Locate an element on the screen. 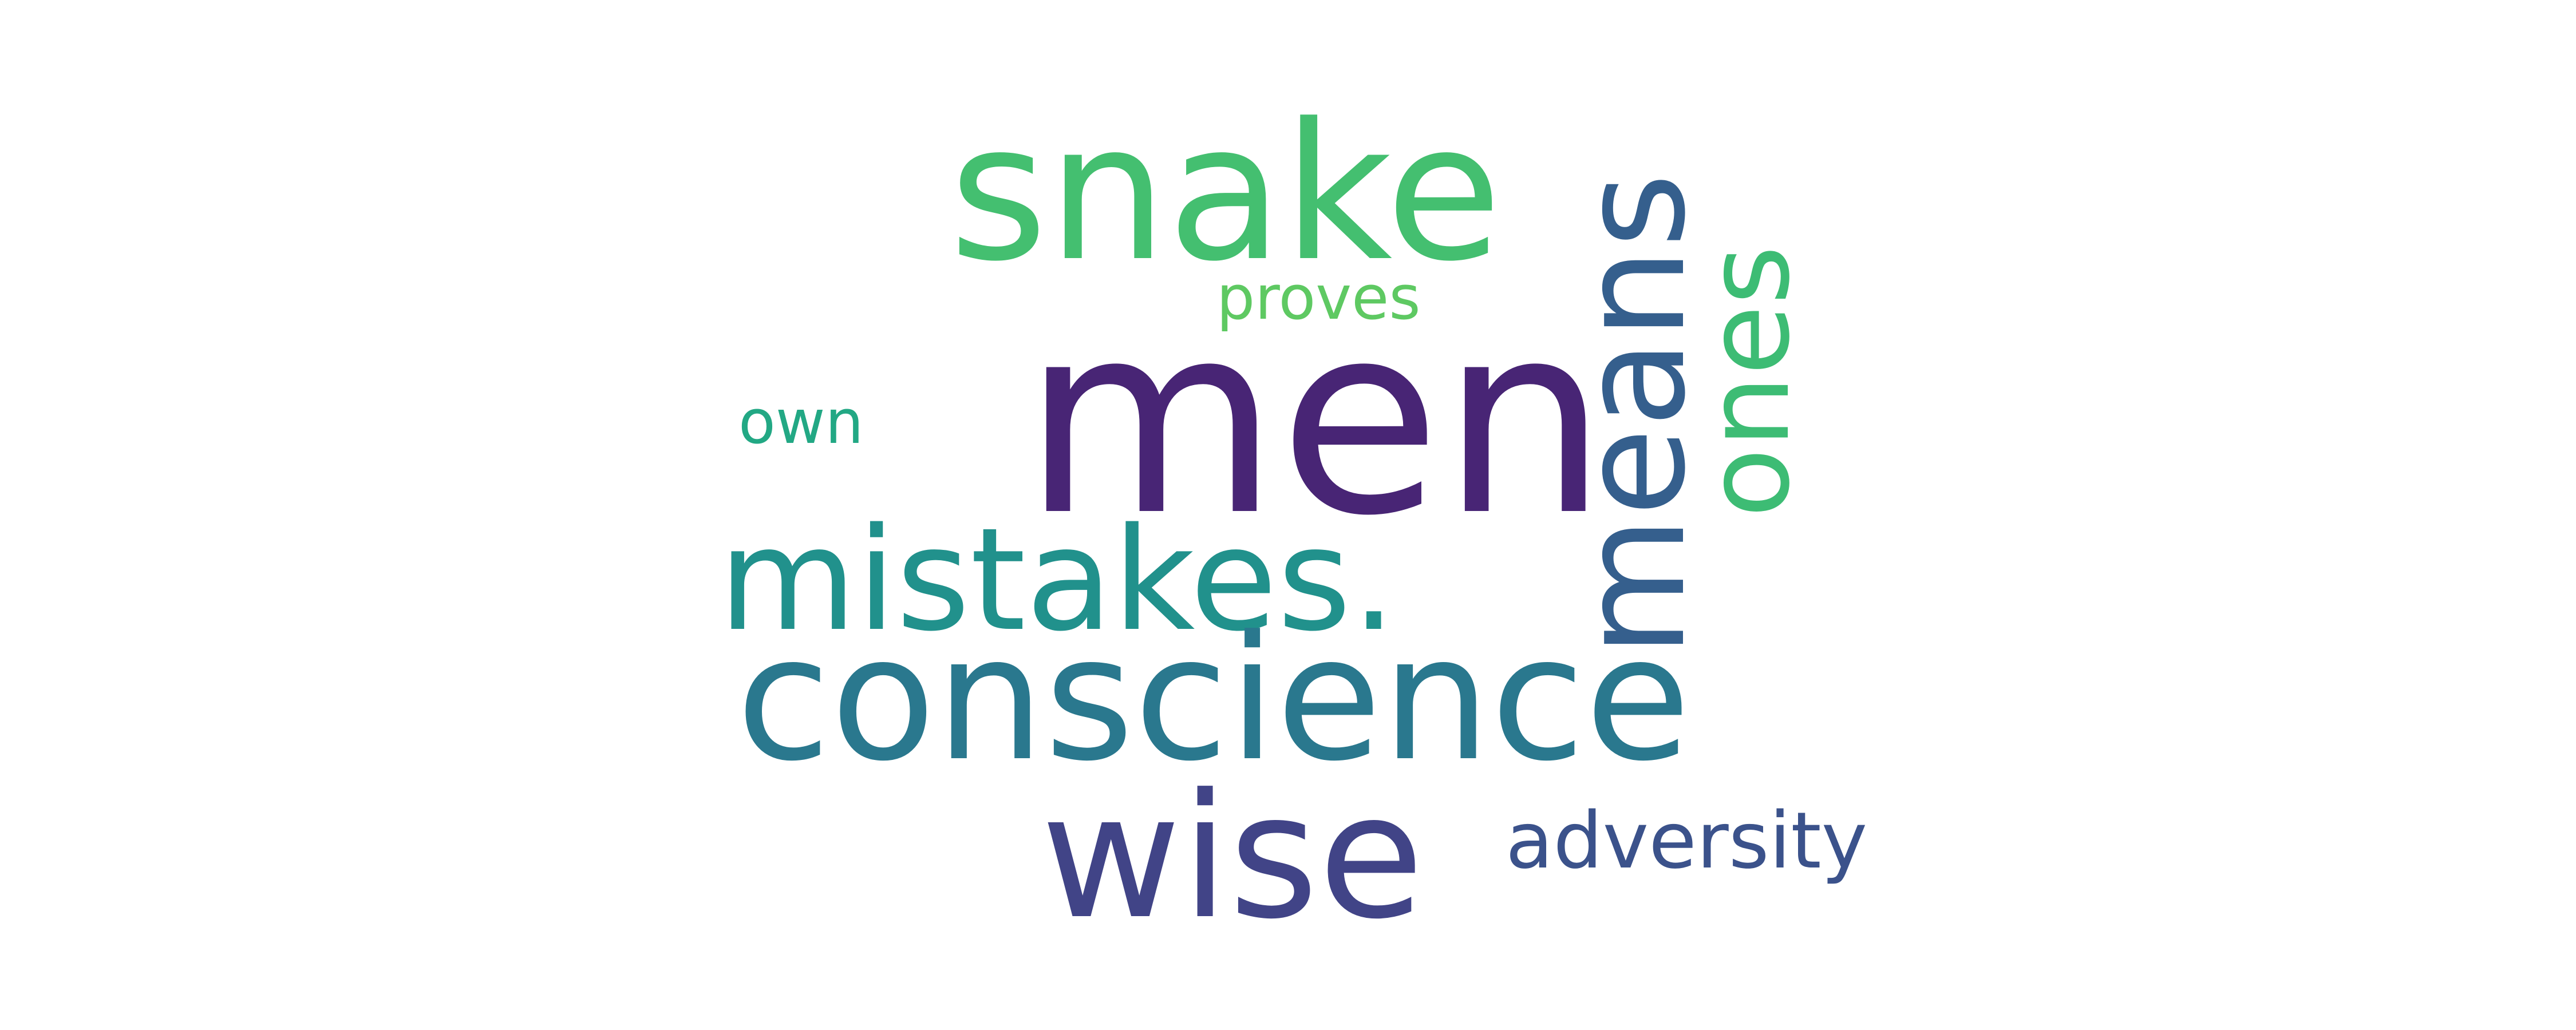 Image resolution: width=2576 pixels, height=1030 pixels. word-conscience: conscience is located at coordinates (1213, 699).